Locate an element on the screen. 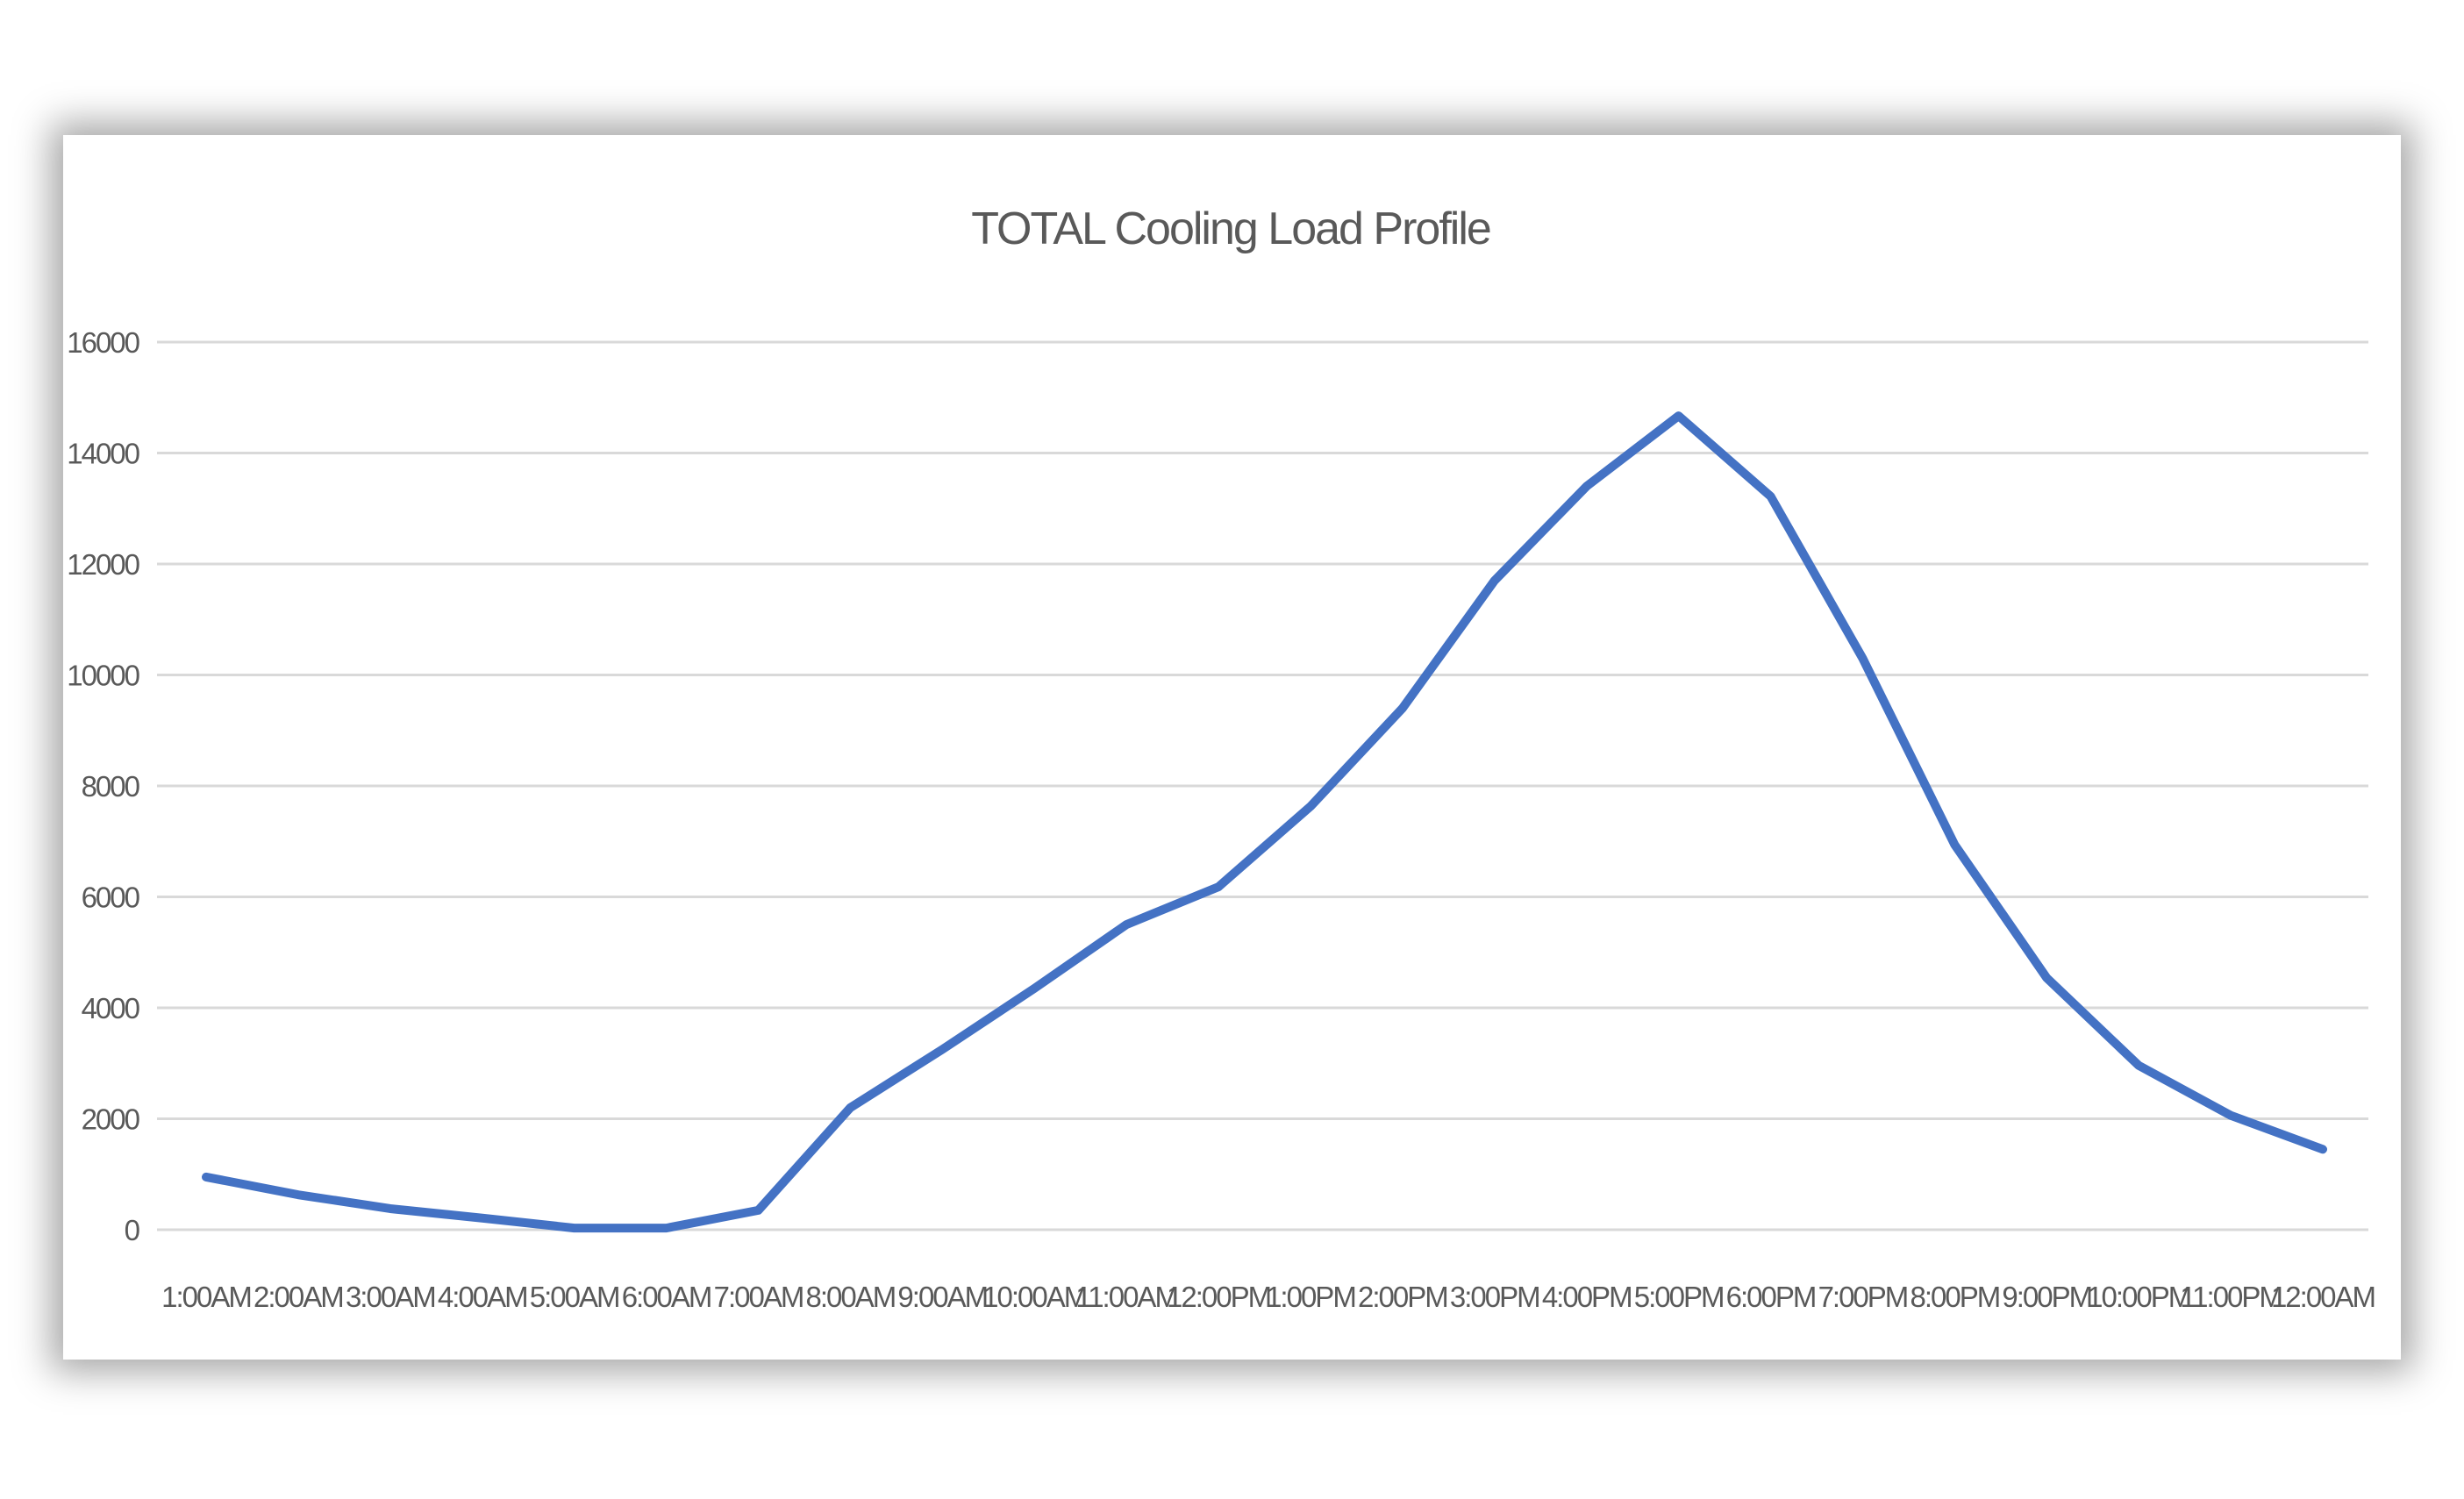 The width and height of the screenshot is (2464, 1499). y-tick-label: 8000 is located at coordinates (111, 786).